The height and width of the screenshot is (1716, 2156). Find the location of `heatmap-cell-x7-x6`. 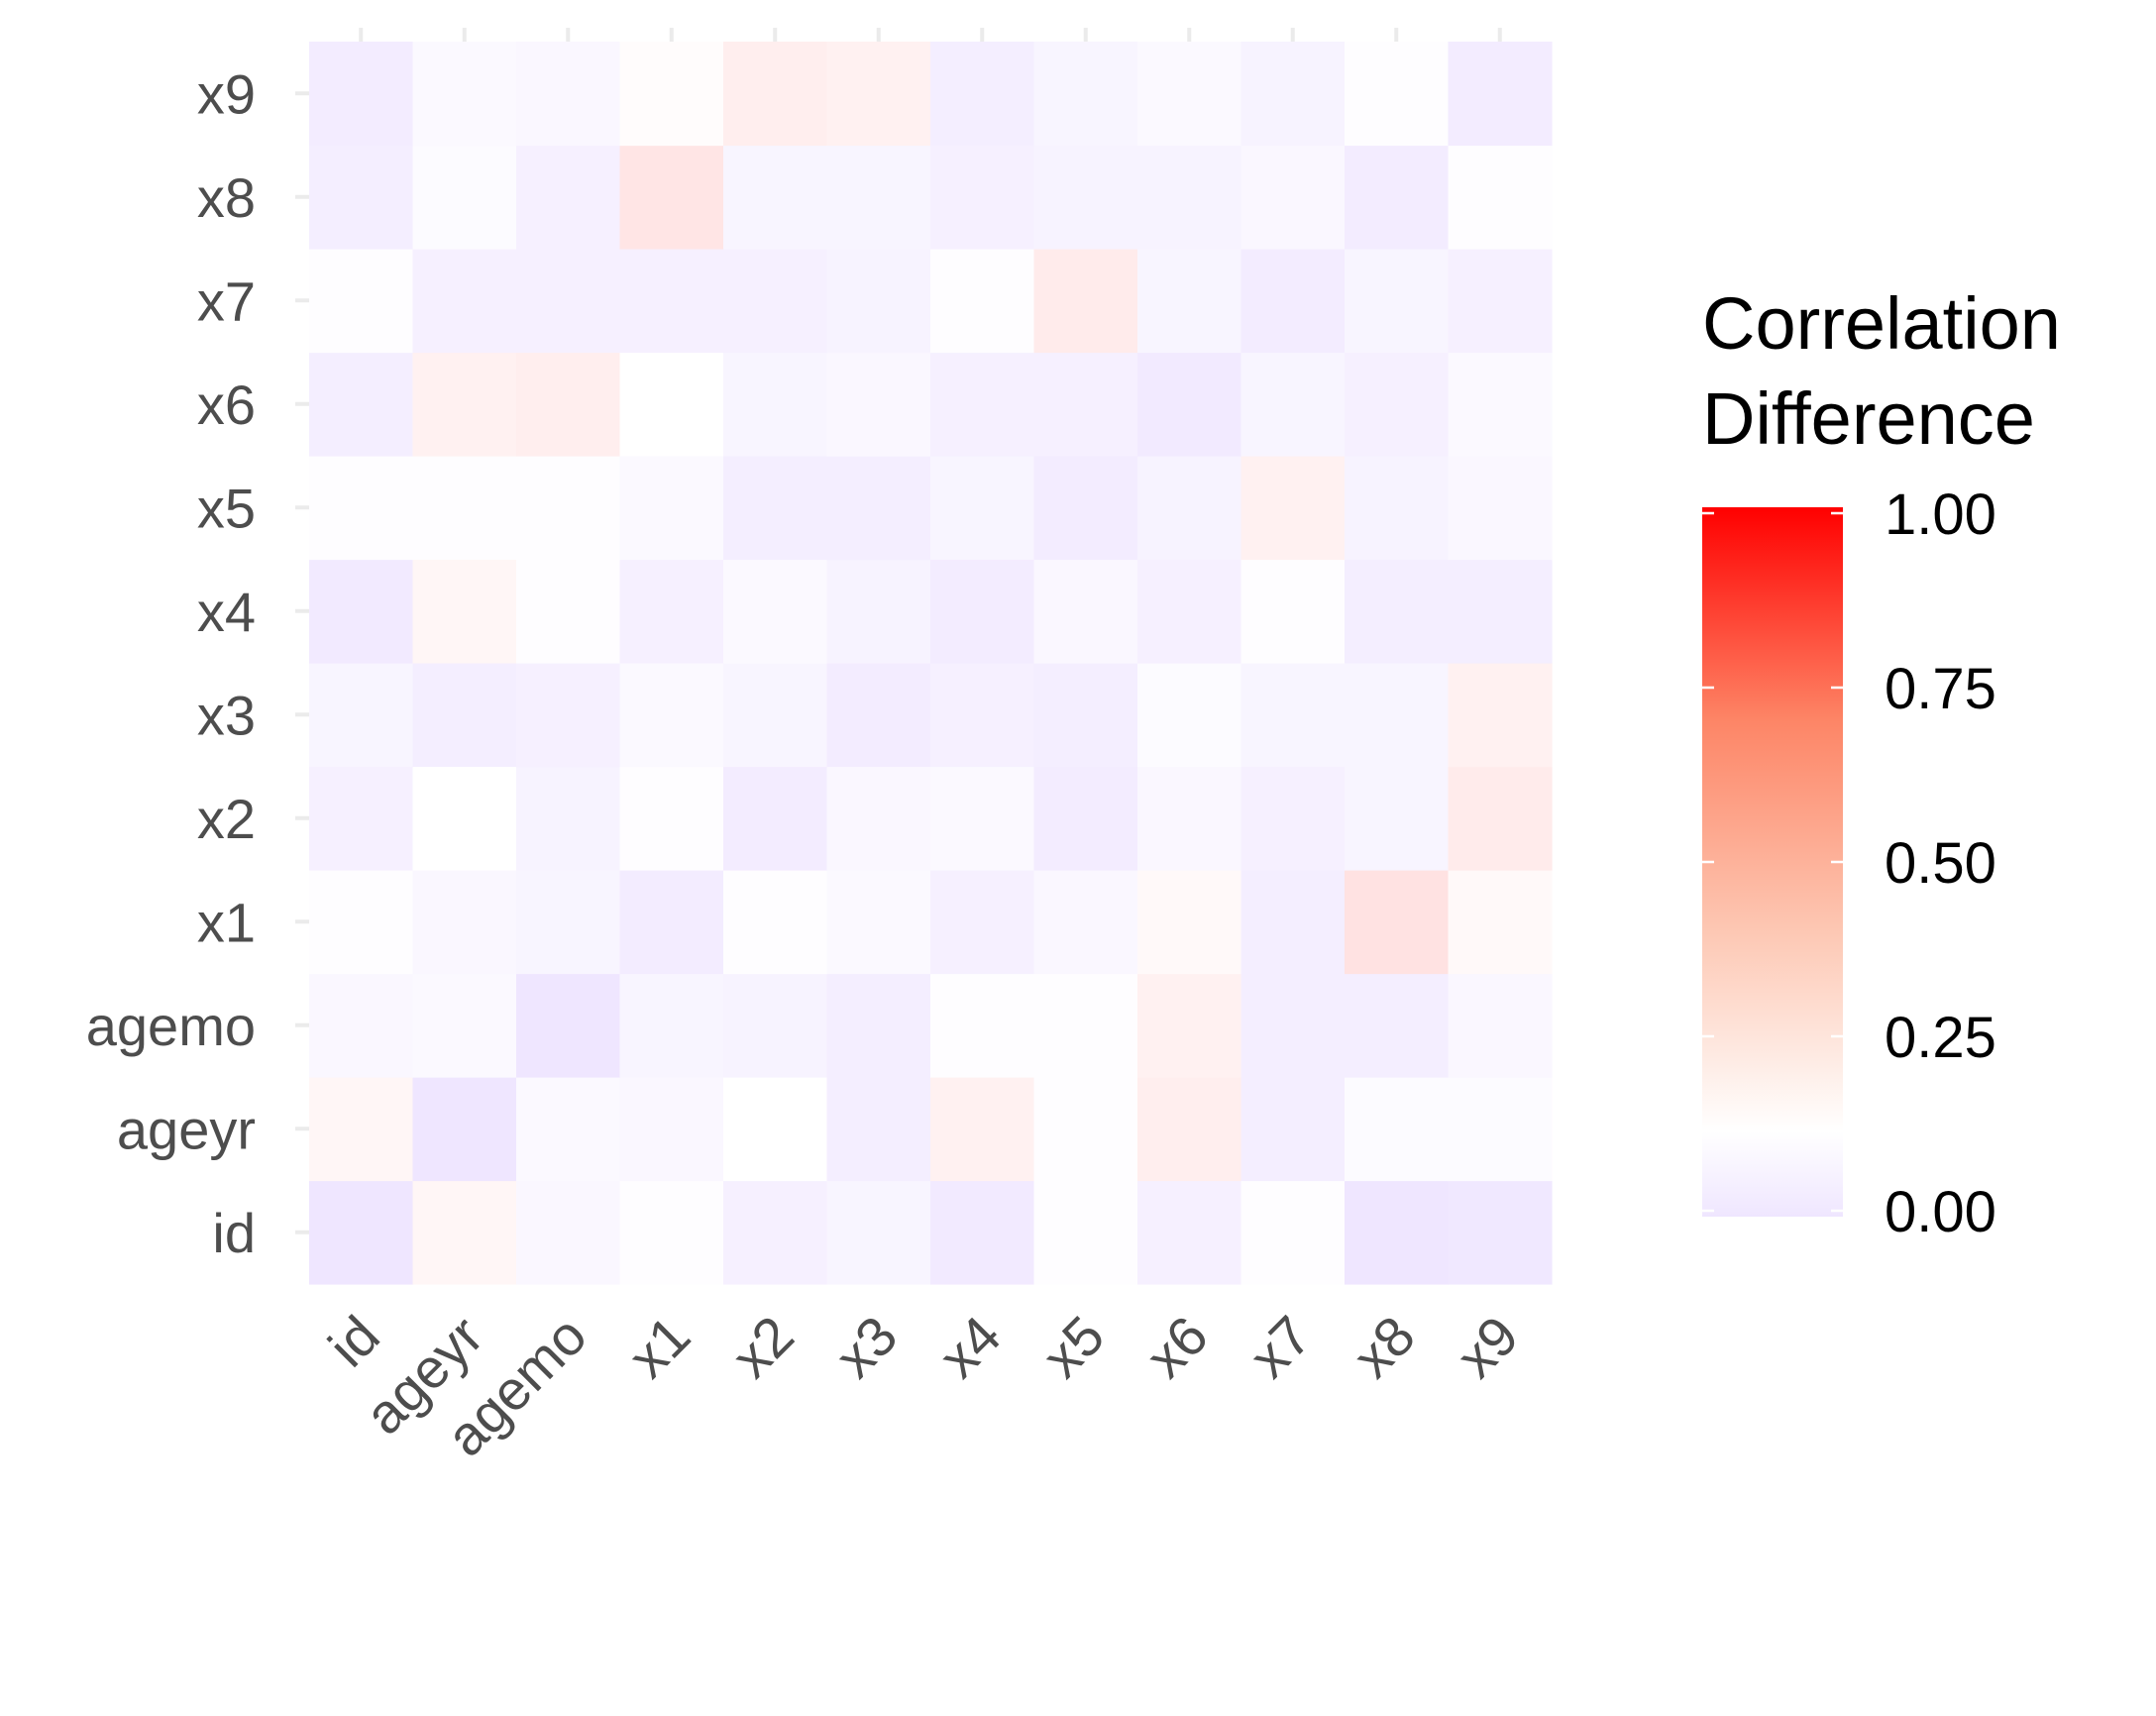

heatmap-cell-x7-x6 is located at coordinates (1293, 404).